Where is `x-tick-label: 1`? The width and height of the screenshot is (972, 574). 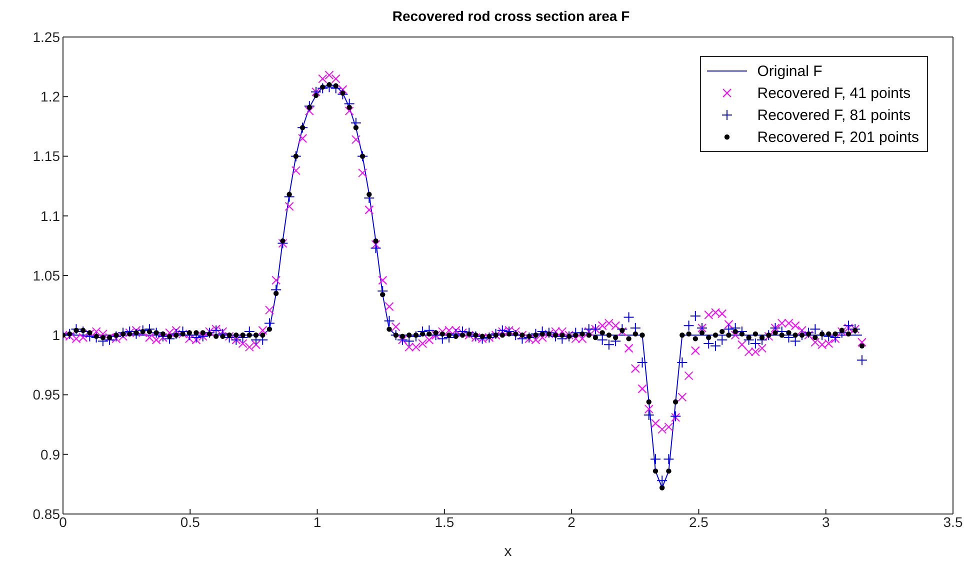
x-tick-label: 1 is located at coordinates (317, 522).